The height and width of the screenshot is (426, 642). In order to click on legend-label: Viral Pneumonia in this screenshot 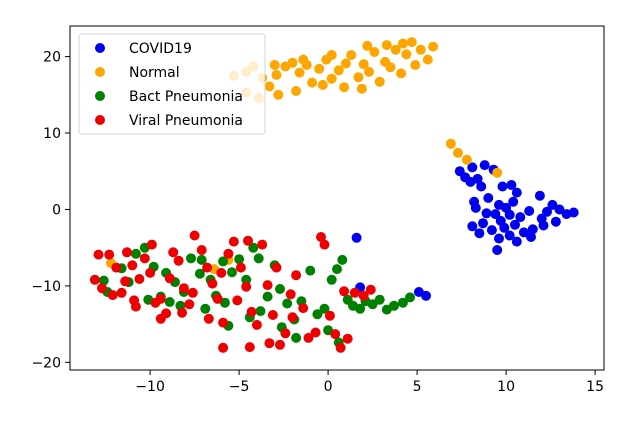, I will do `click(186, 121)`.